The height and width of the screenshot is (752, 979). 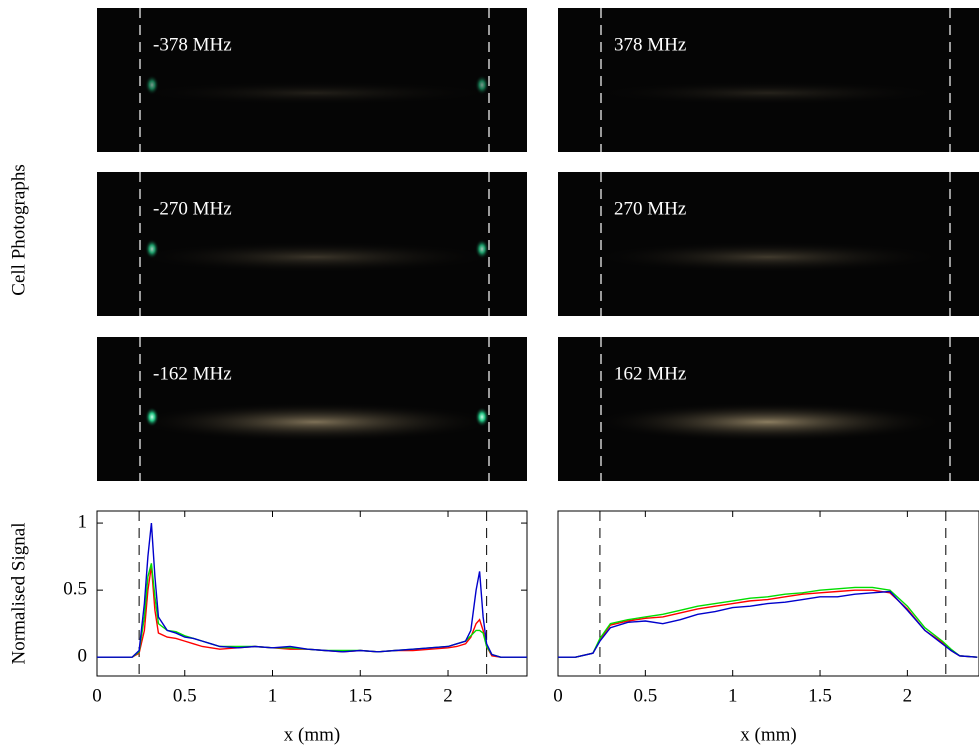 What do you see at coordinates (18, 229) in the screenshot?
I see `photos-axis-label: Cell Photographs` at bounding box center [18, 229].